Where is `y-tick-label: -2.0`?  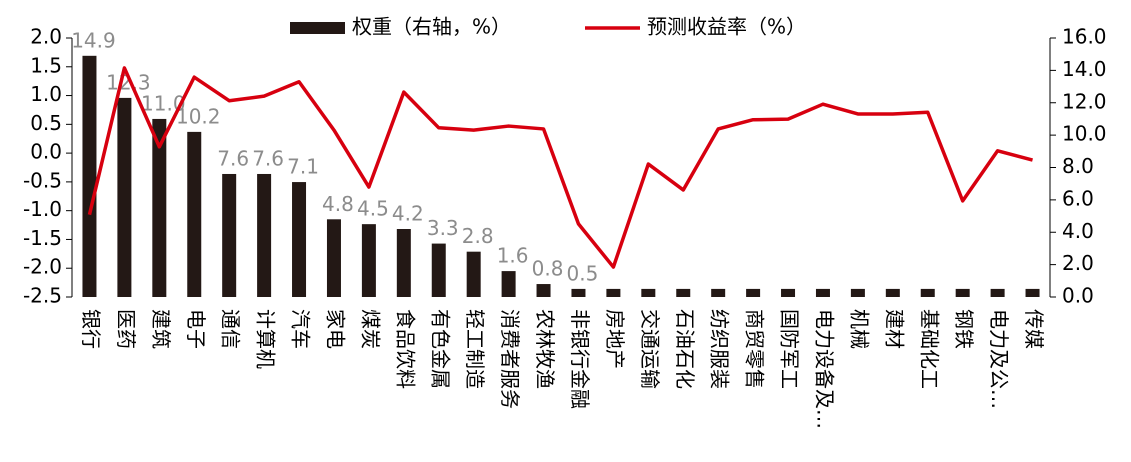 y-tick-label: -2.0 is located at coordinates (42, 267).